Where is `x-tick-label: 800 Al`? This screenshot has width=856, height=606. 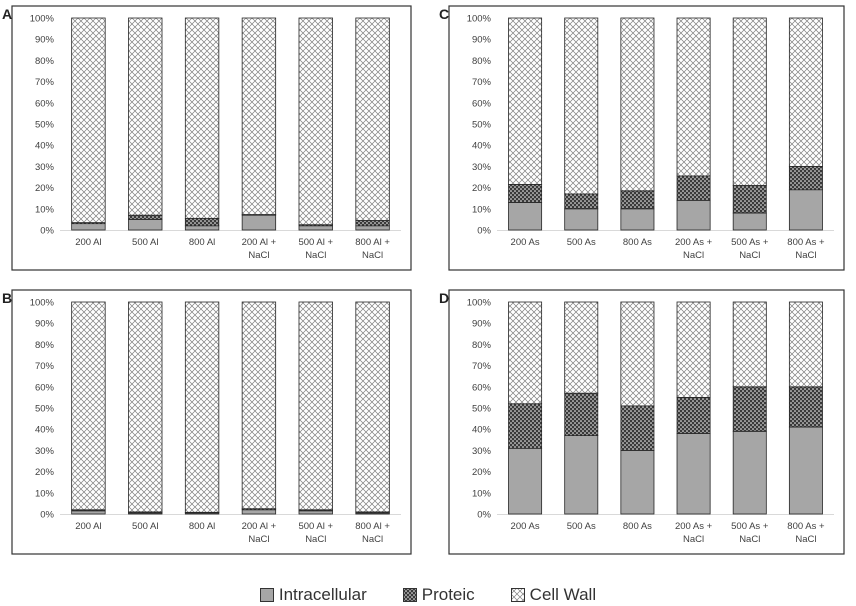 x-tick-label: 800 Al is located at coordinates (202, 526).